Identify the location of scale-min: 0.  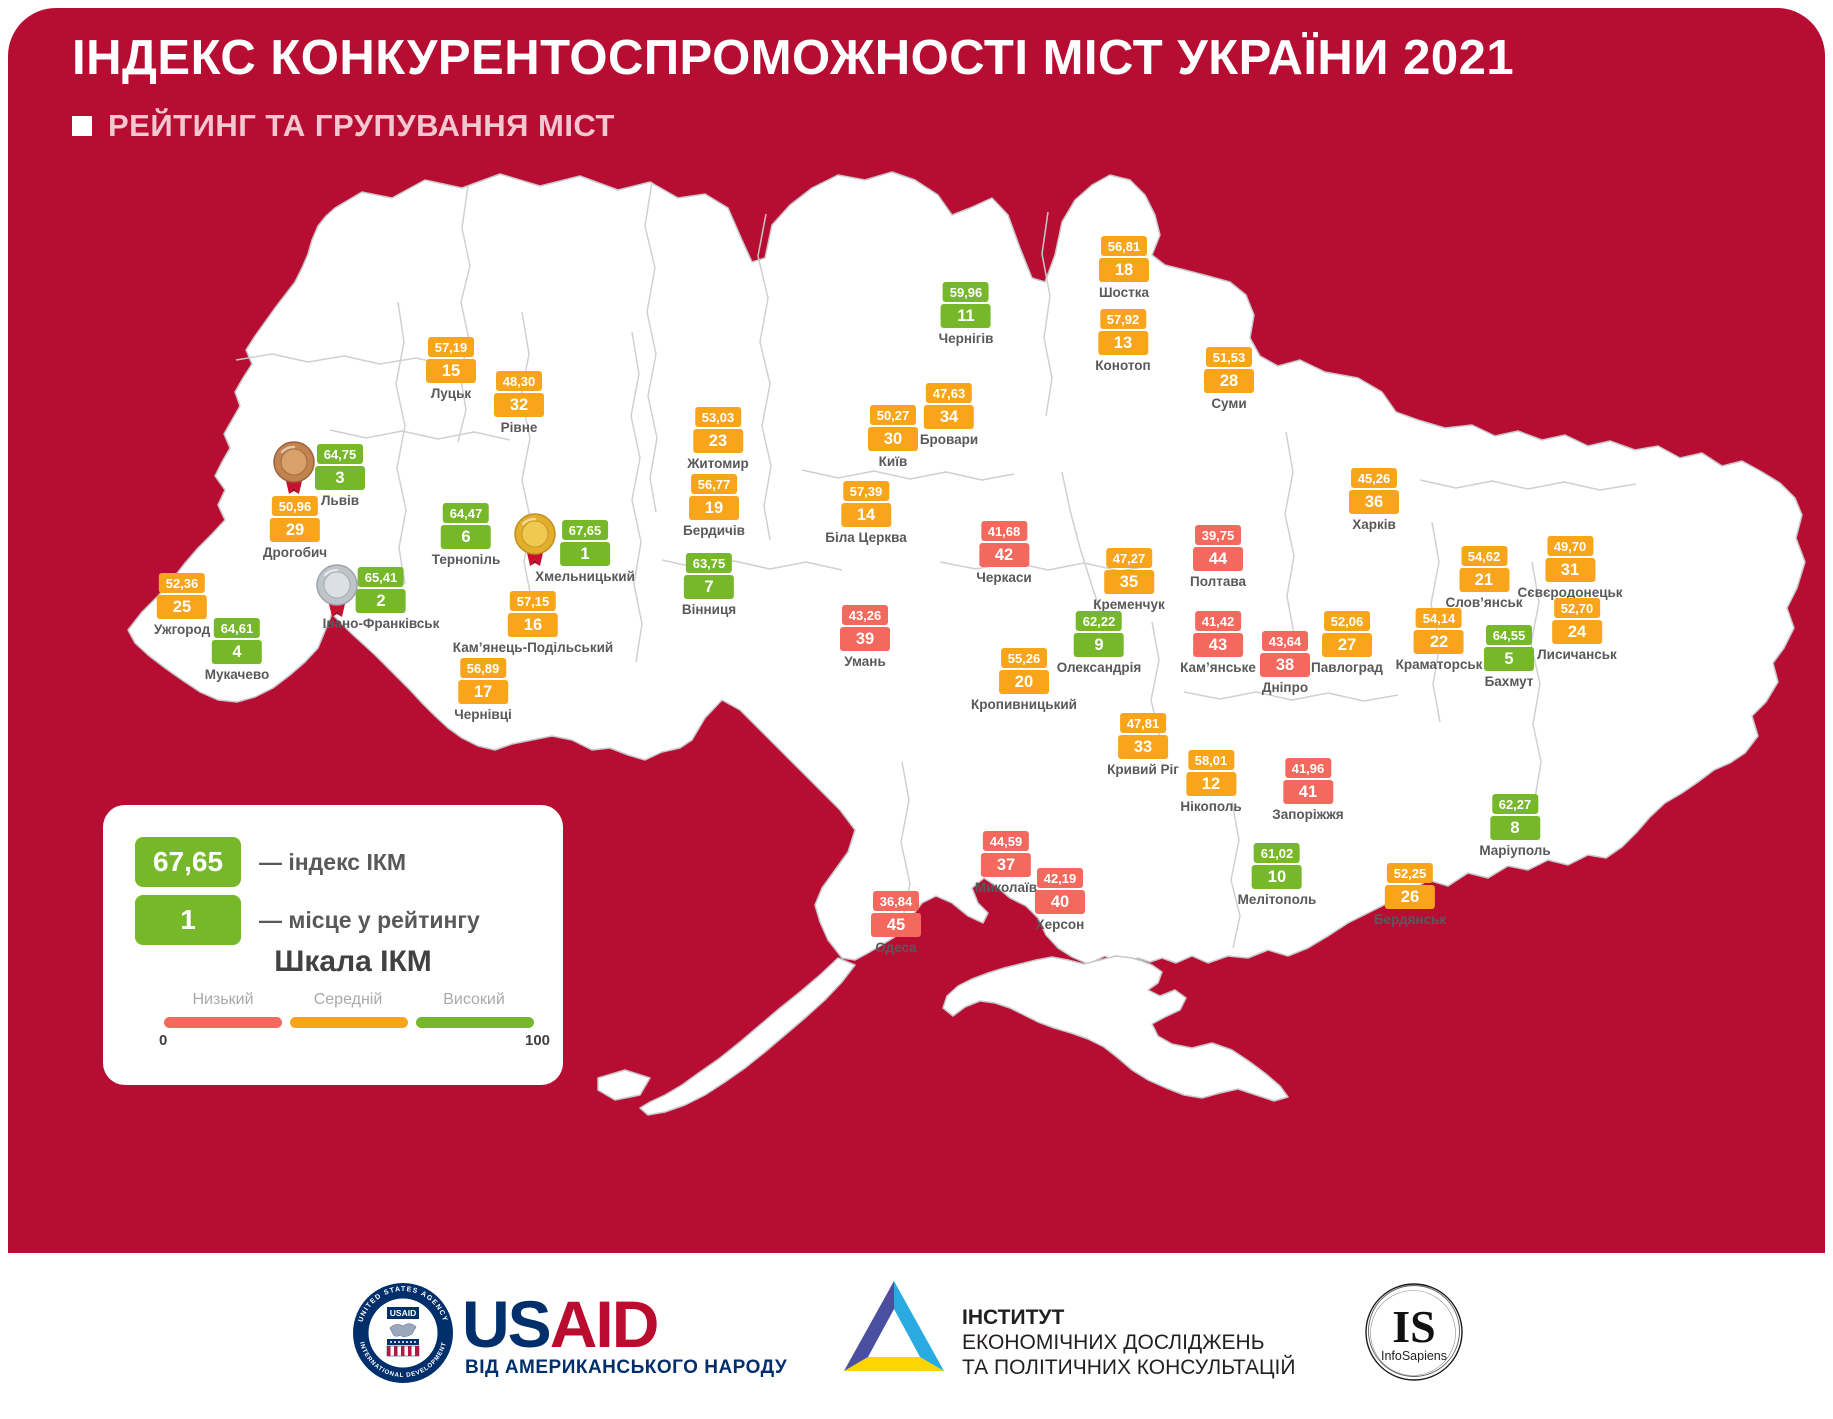
(163, 1040).